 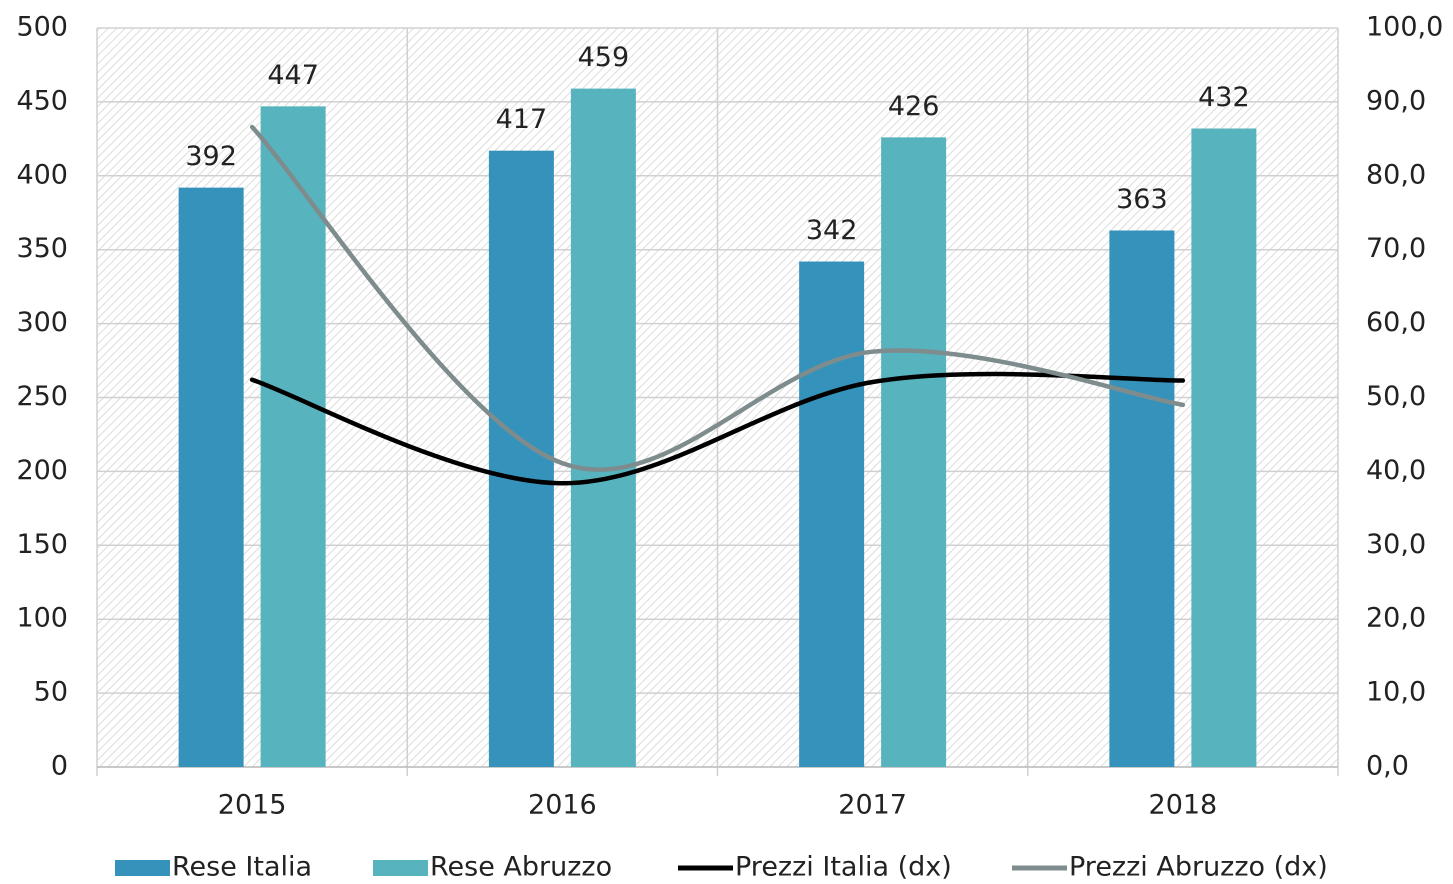 What do you see at coordinates (1396, 692) in the screenshot?
I see `y2-tick-label: 10,0` at bounding box center [1396, 692].